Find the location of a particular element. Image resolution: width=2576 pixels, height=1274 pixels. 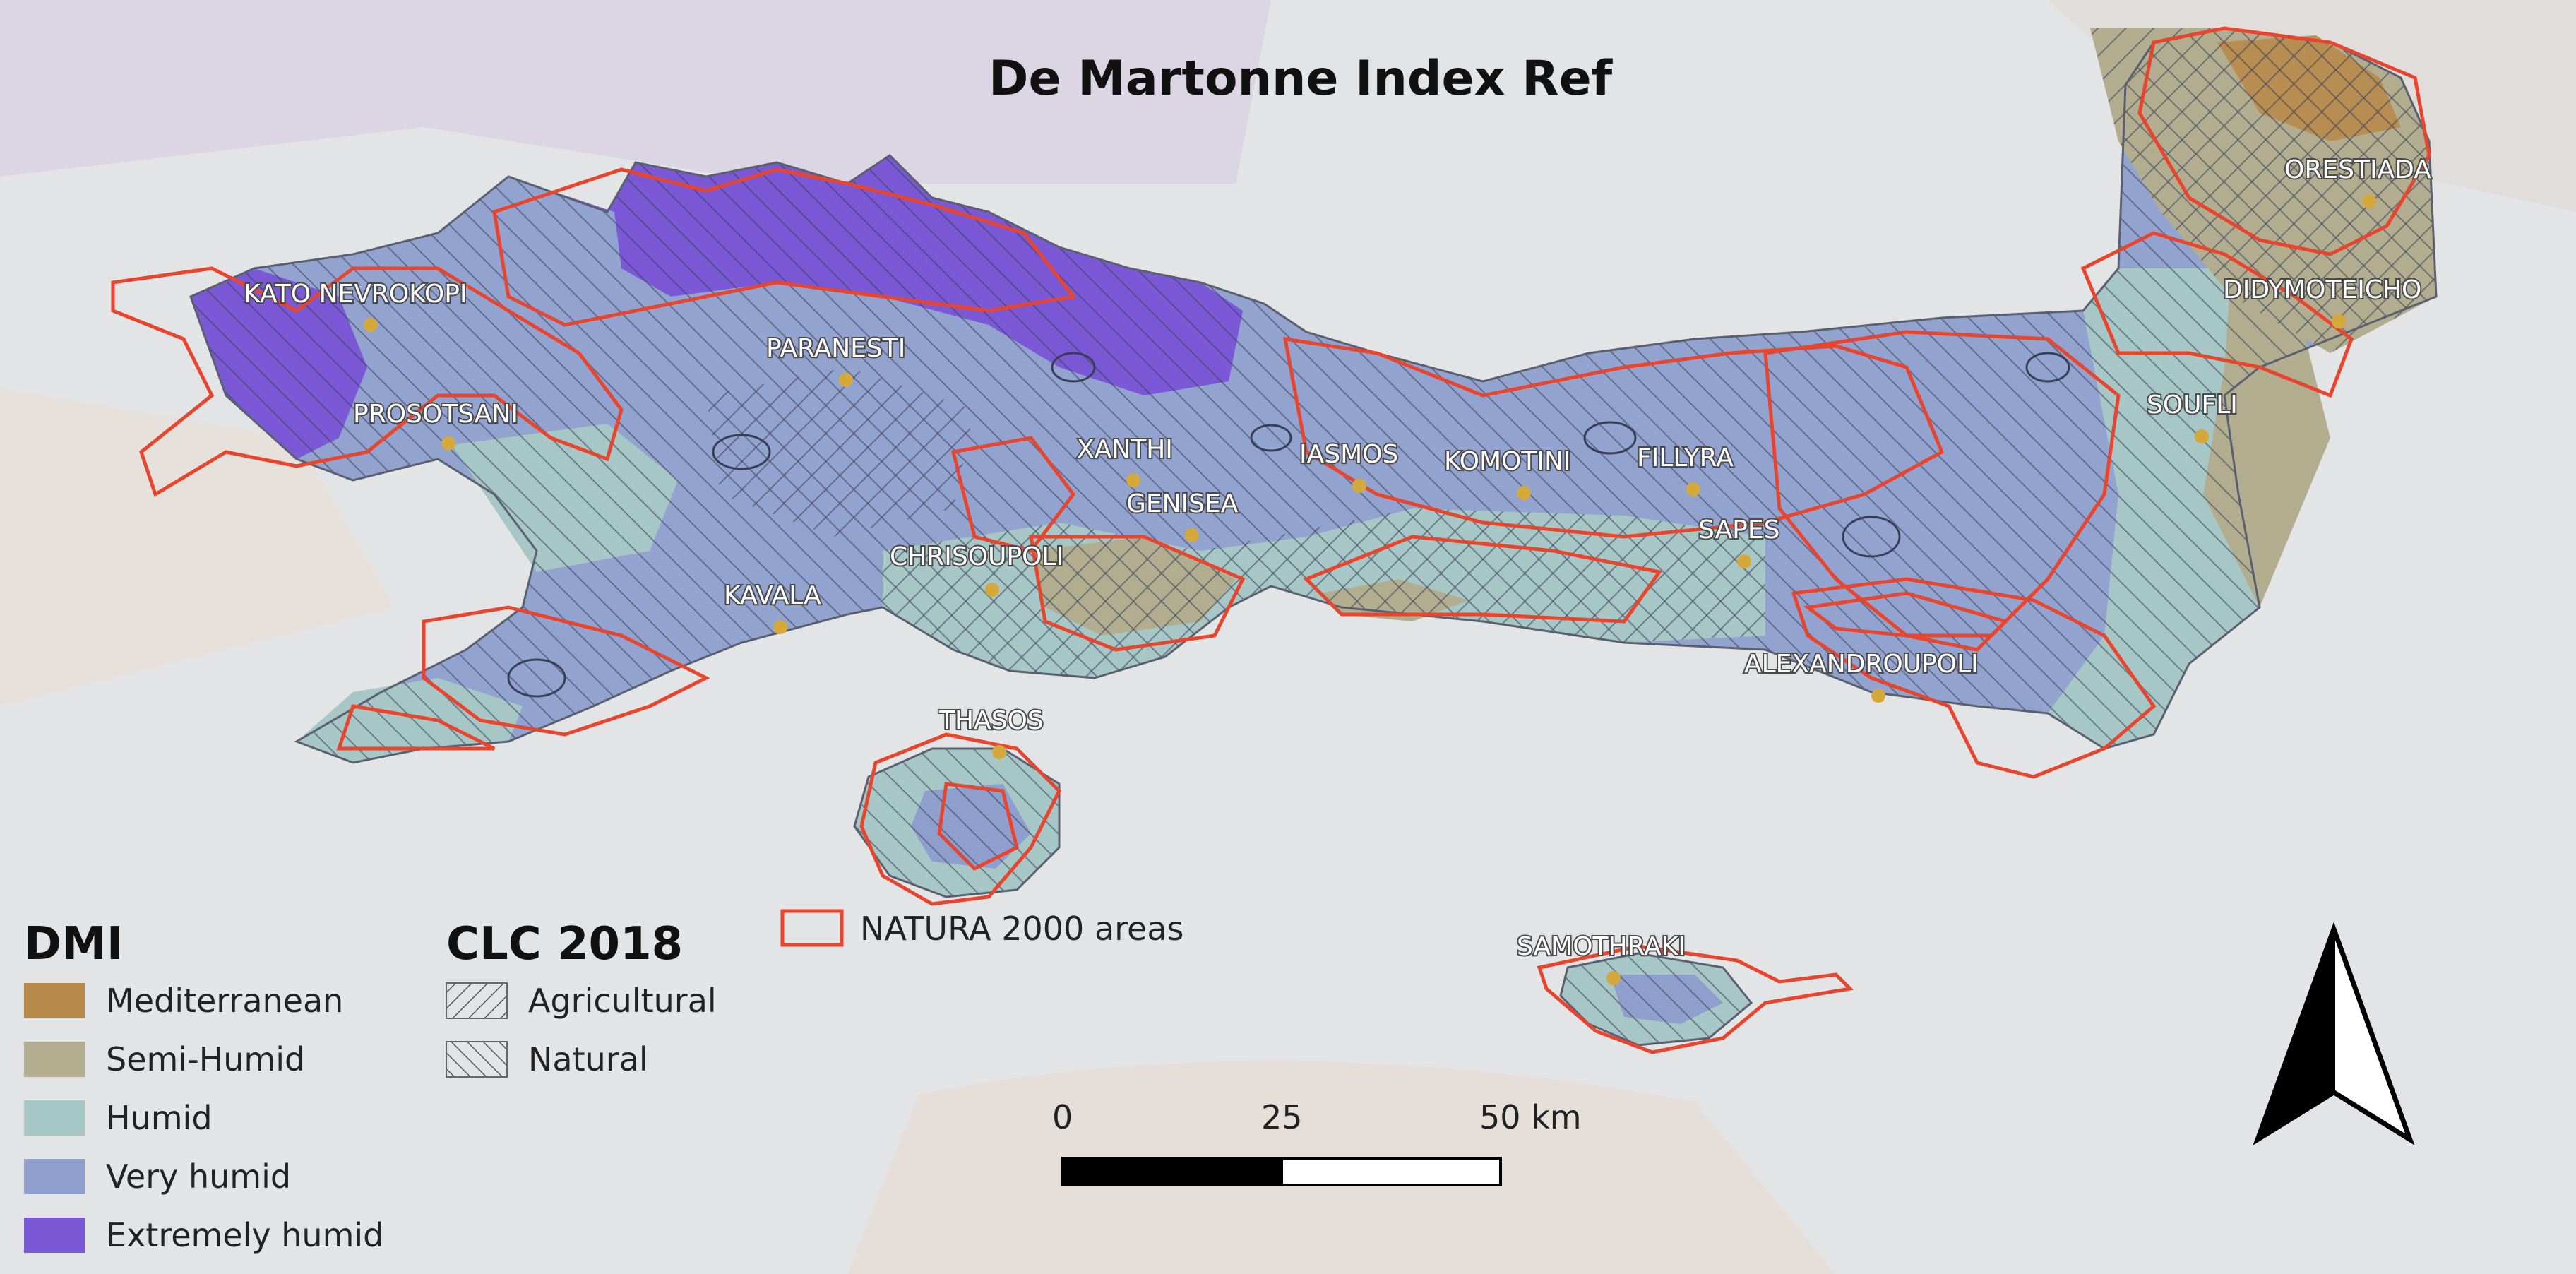

legend-clc-swatch-natural is located at coordinates (477, 1059).